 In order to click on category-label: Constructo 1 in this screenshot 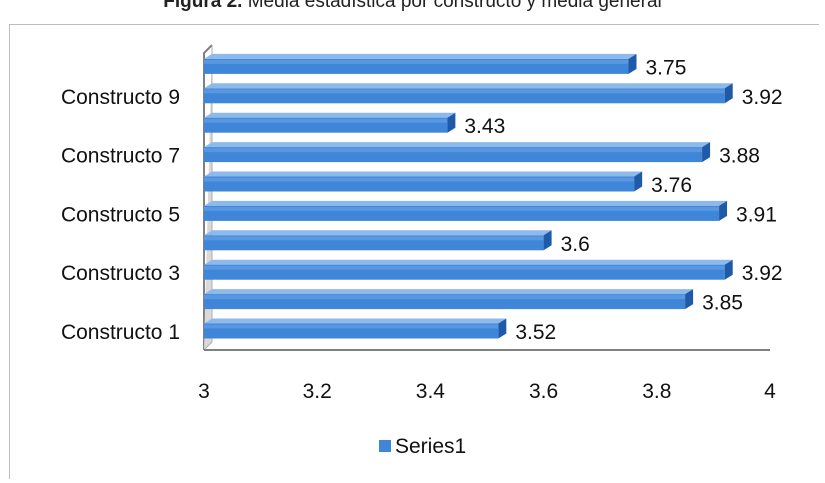, I will do `click(120, 332)`.